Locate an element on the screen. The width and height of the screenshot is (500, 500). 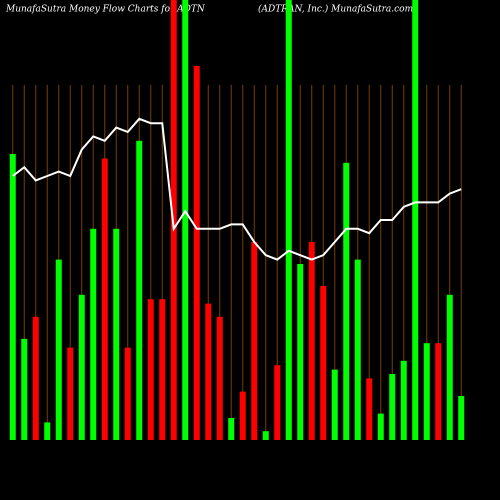
chart-subtitle: (ADTRAN, Inc.) MunafaSutra.com is located at coordinates (335, 9).